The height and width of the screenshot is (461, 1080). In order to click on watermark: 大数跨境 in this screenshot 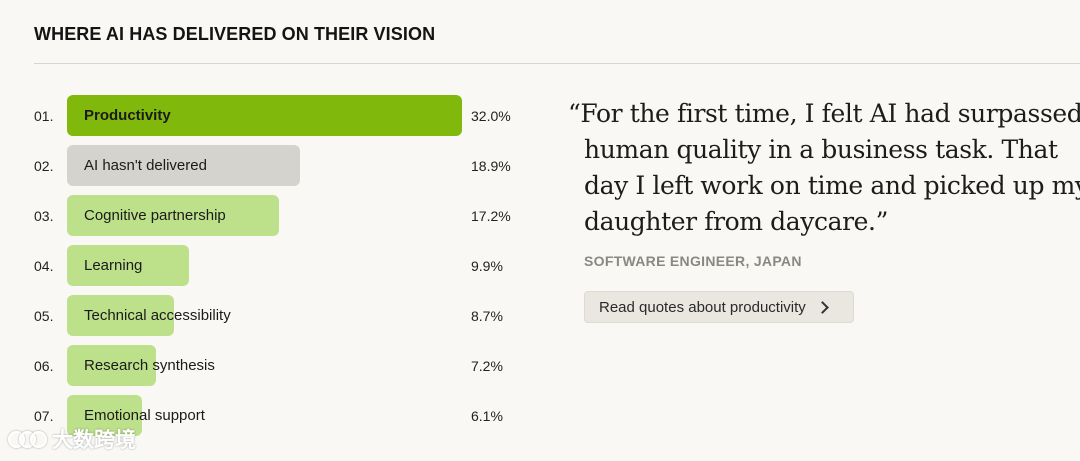, I will do `click(71, 439)`.